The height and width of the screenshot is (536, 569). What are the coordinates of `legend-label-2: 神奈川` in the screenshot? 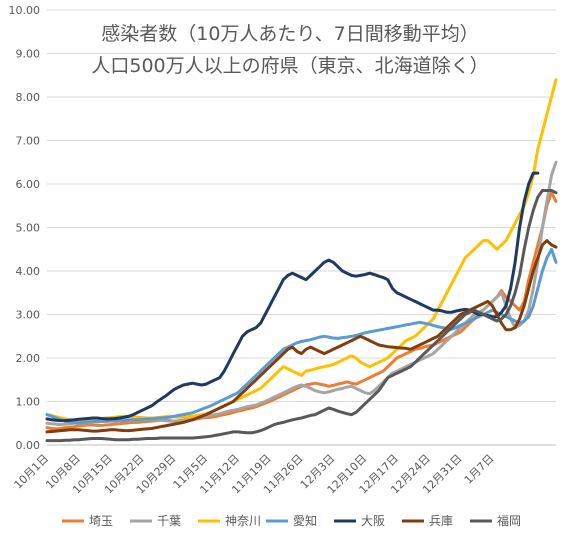 It's located at (243, 521).